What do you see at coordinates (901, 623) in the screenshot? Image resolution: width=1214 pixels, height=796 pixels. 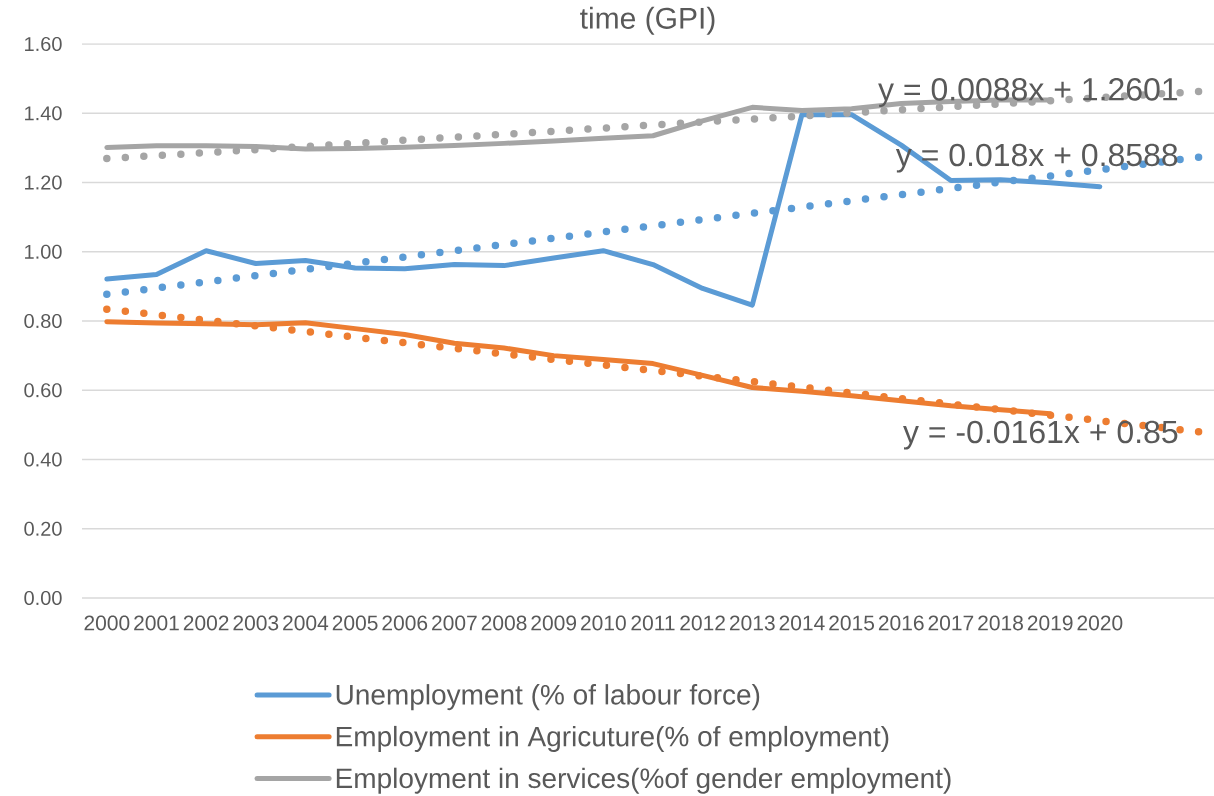 I see `x-tick-label: 2016` at bounding box center [901, 623].